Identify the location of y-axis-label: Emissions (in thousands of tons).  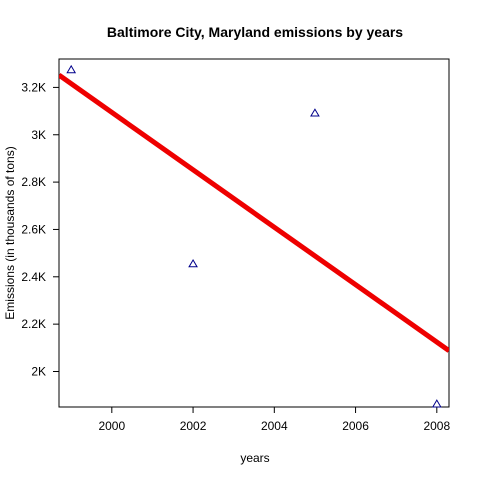
(10, 232).